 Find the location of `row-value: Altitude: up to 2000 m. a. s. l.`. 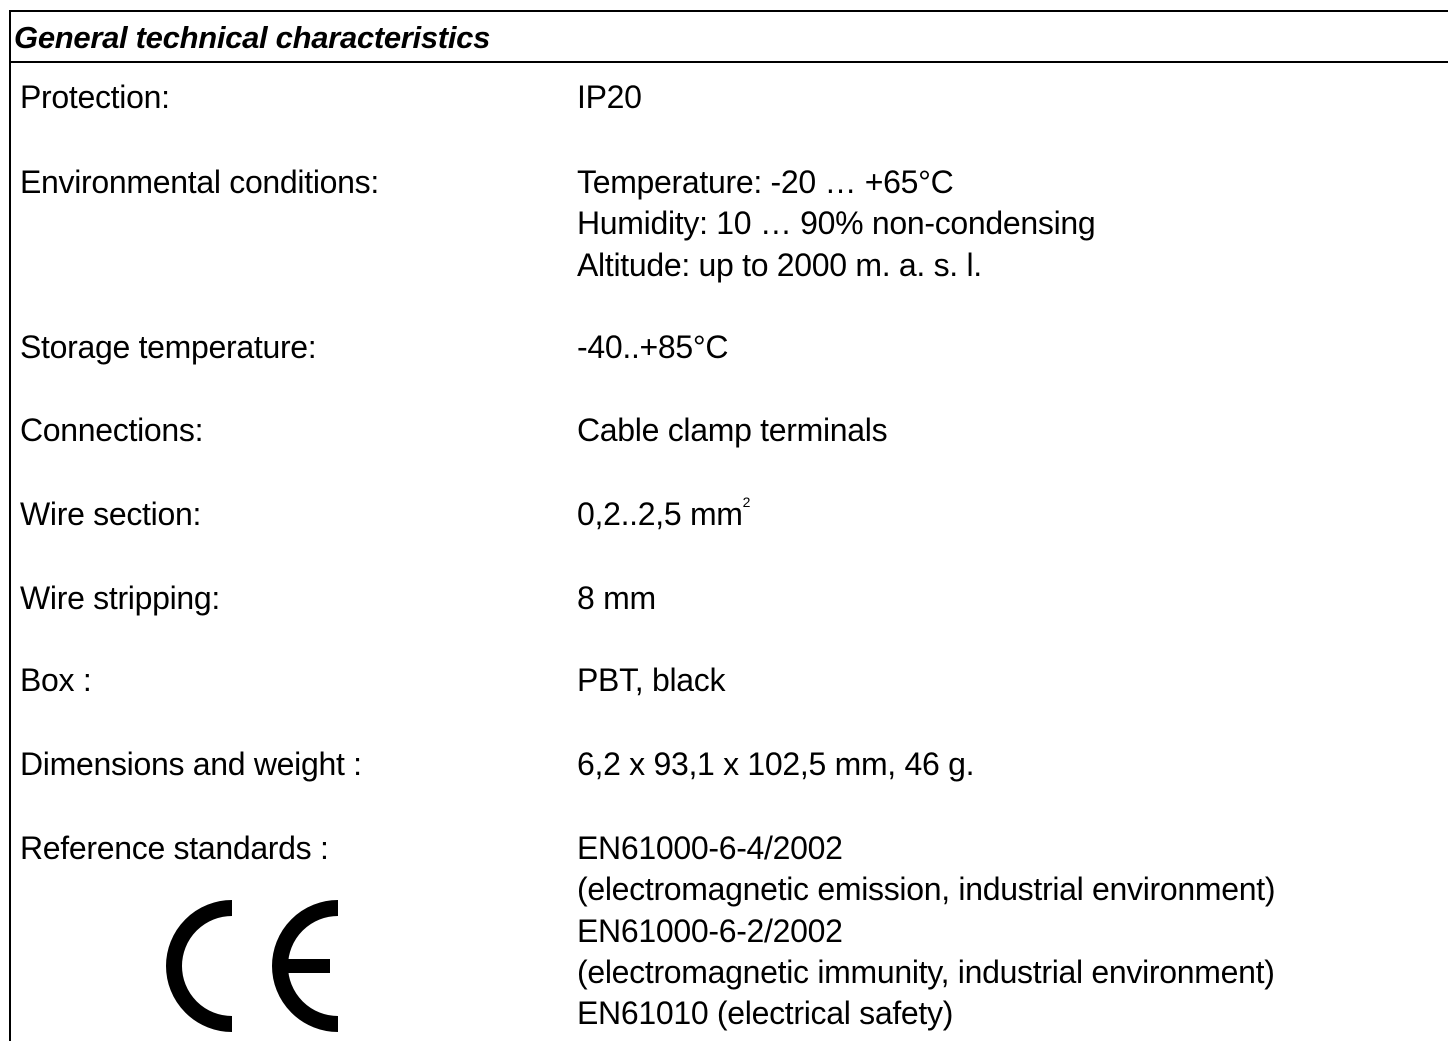

row-value: Altitude: up to 2000 m. a. s. l. is located at coordinates (779, 264).